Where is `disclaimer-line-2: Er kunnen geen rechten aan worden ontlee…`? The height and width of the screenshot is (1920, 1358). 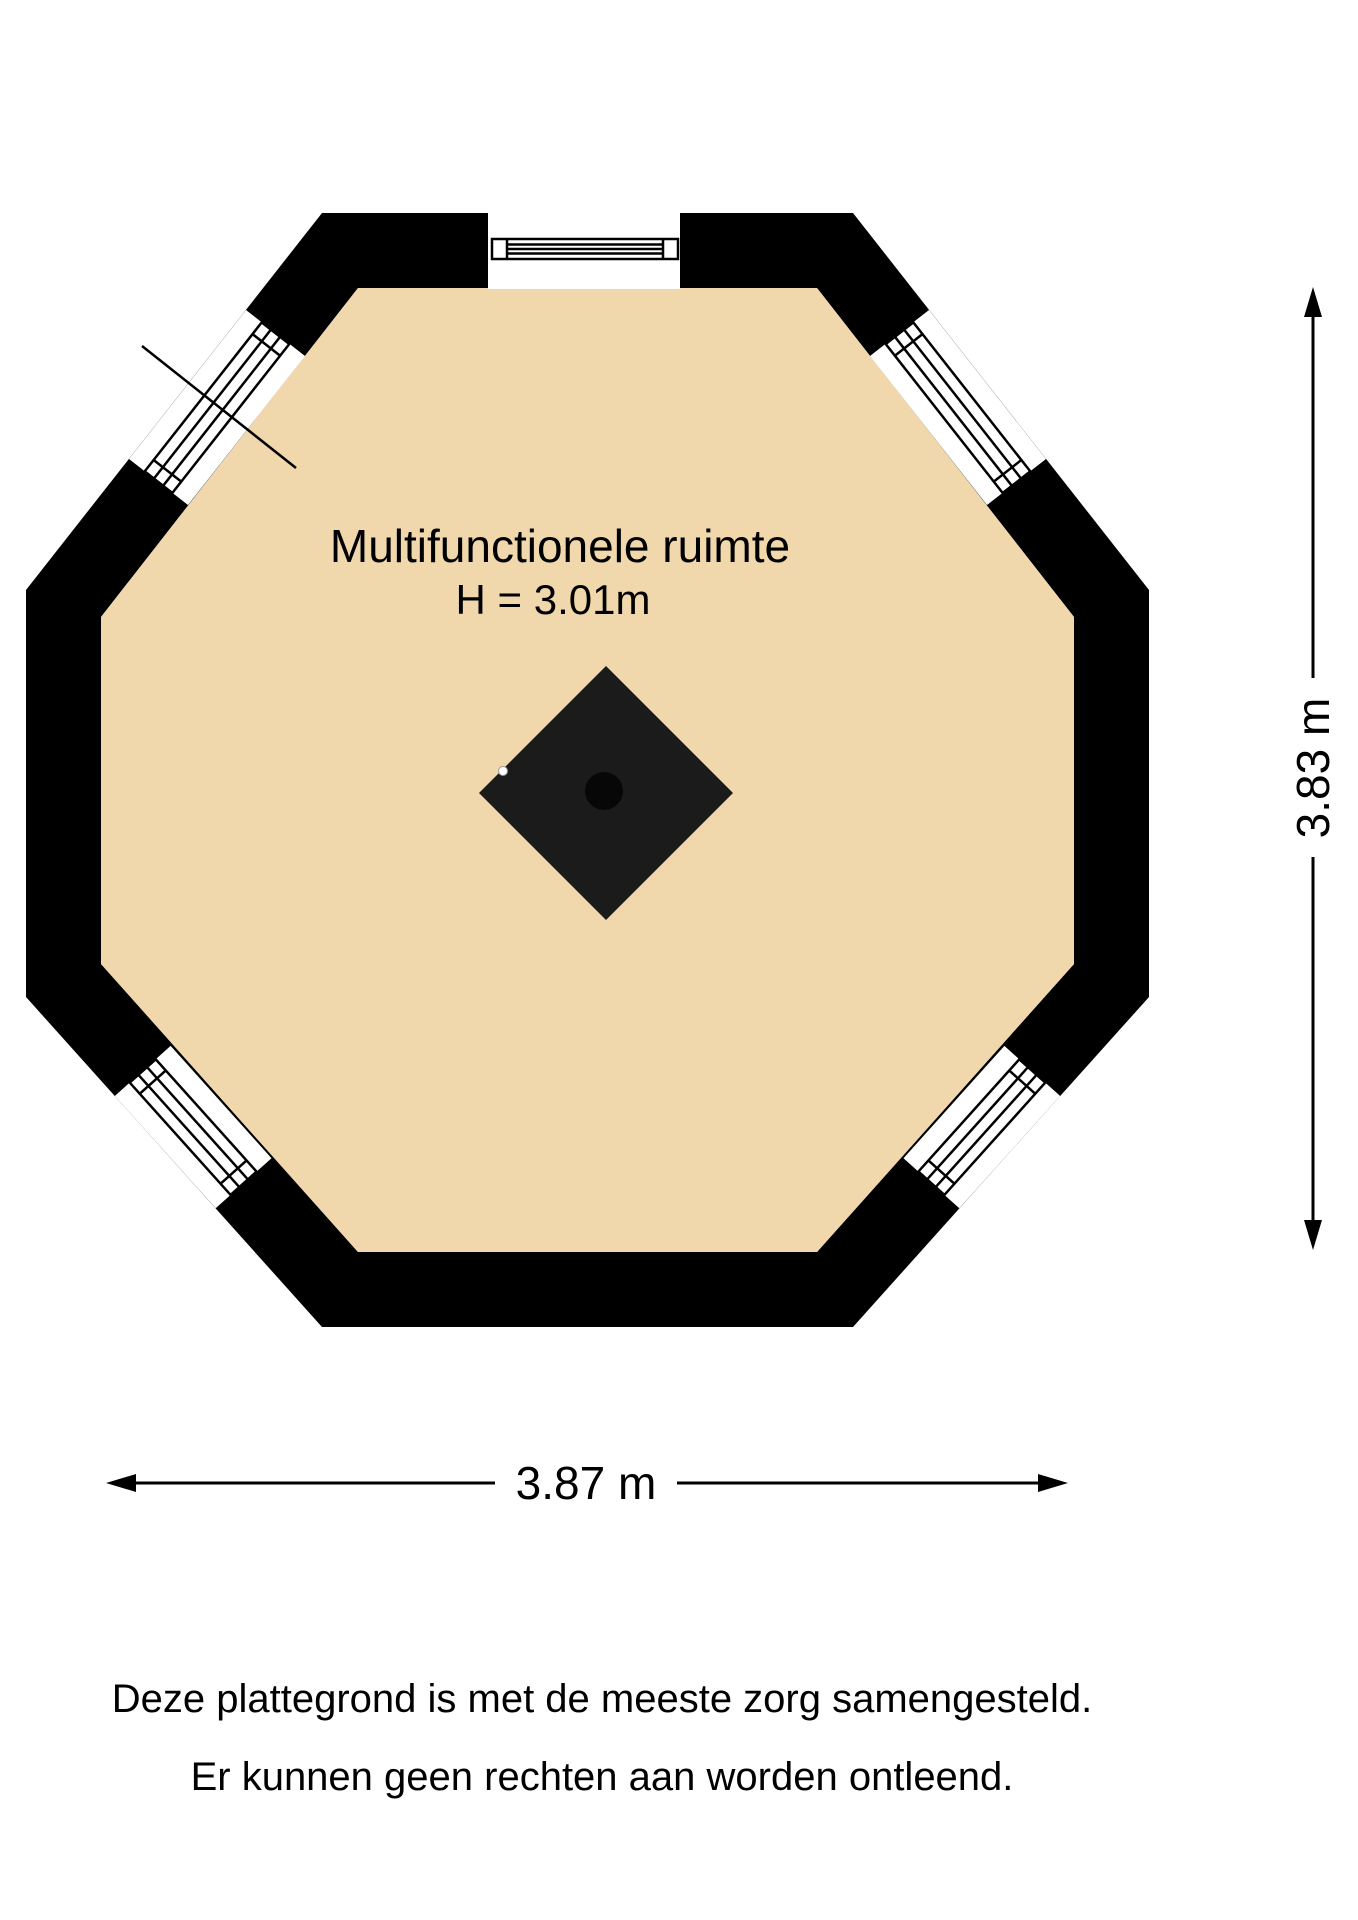 disclaimer-line-2: Er kunnen geen rechten aan worden ontlee… is located at coordinates (602, 1777).